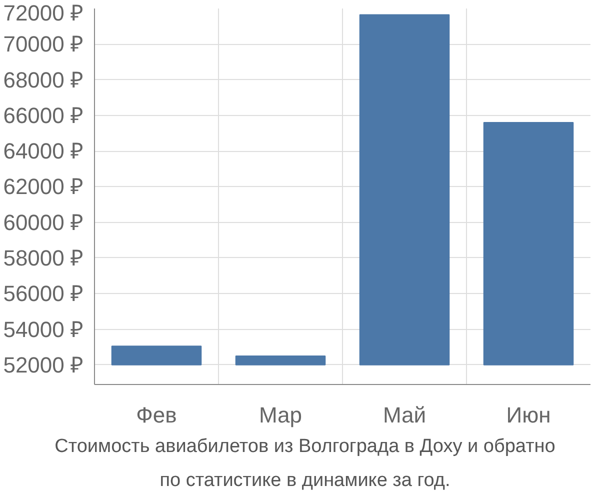  Describe the element at coordinates (404, 415) in the screenshot. I see `x-tick-label: Май` at that location.